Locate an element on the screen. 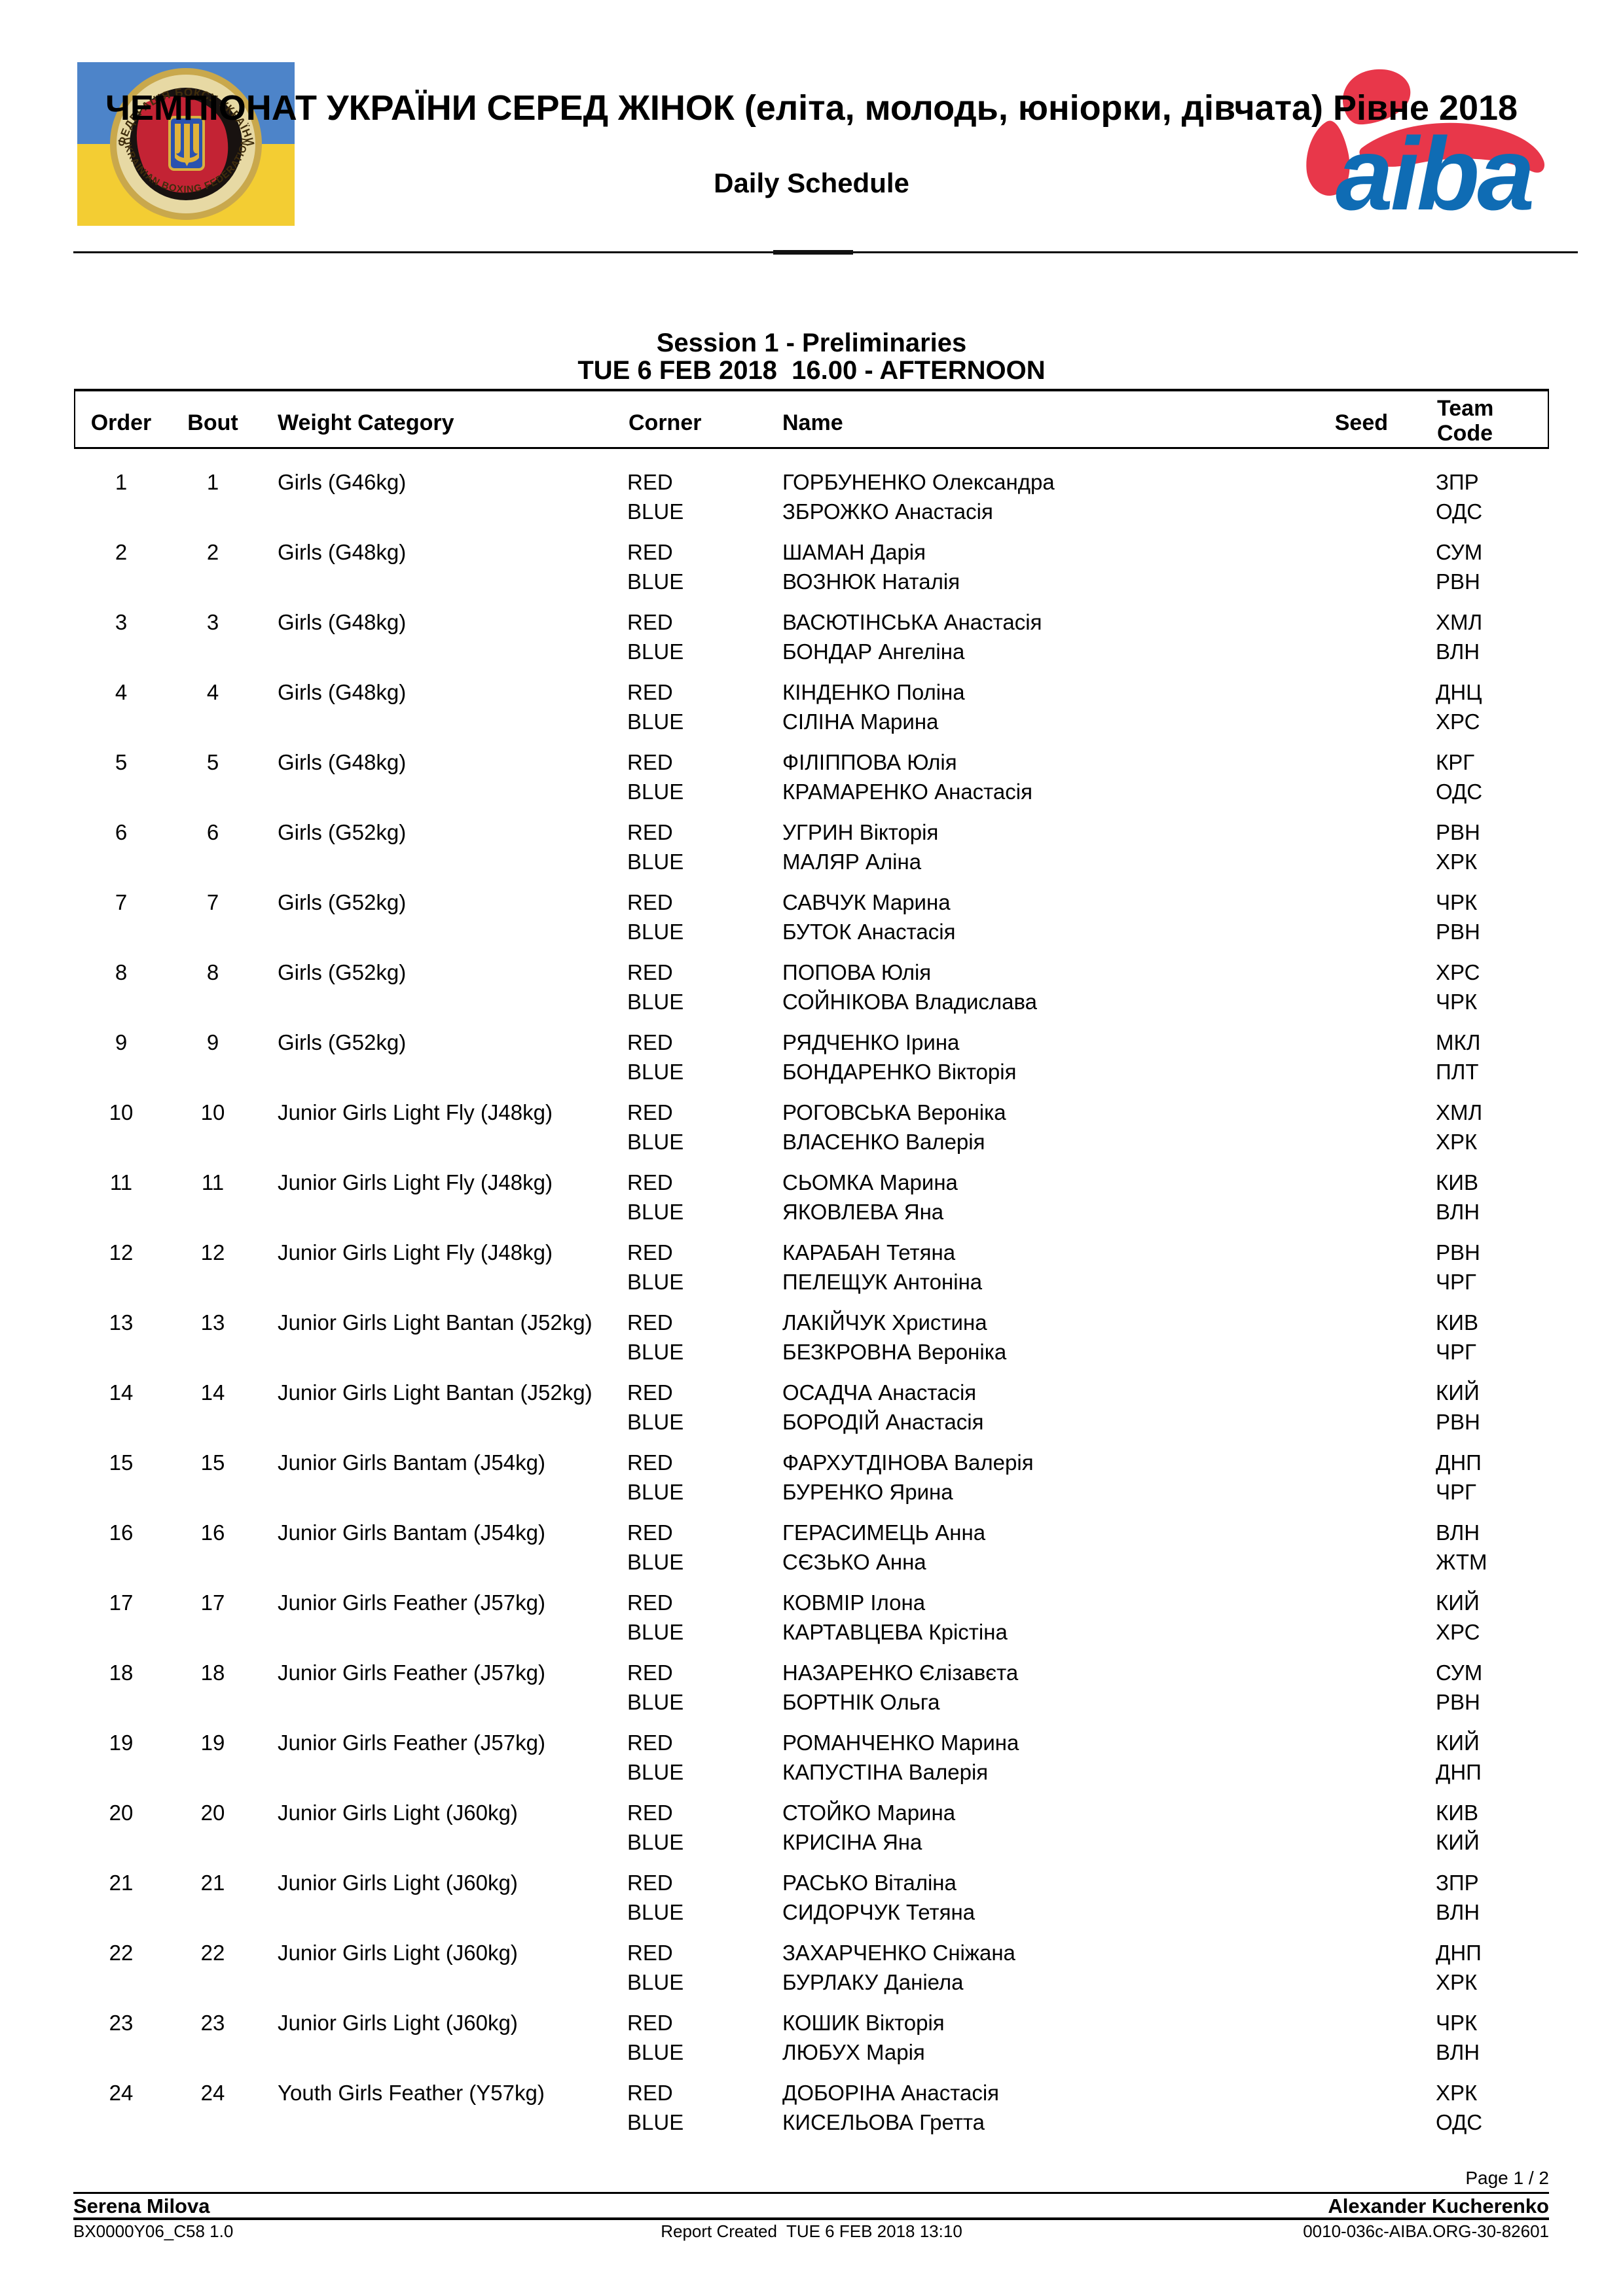 This screenshot has width=1623, height=2296. weight-category-cell: Junior Girls Light (J60kg) is located at coordinates (398, 1813).